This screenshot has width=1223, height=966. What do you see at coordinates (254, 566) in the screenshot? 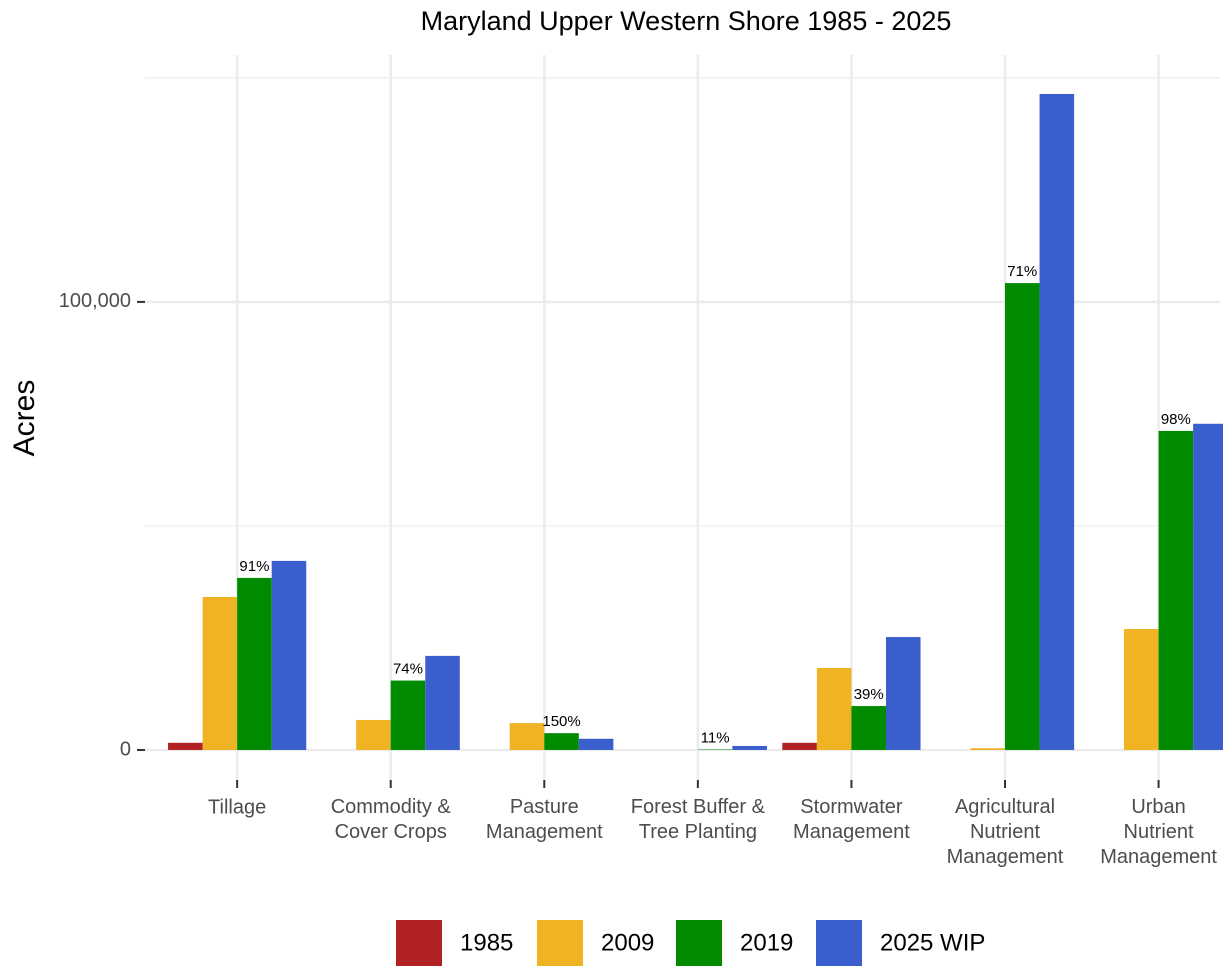
I see `bar-annotation: 91%` at bounding box center [254, 566].